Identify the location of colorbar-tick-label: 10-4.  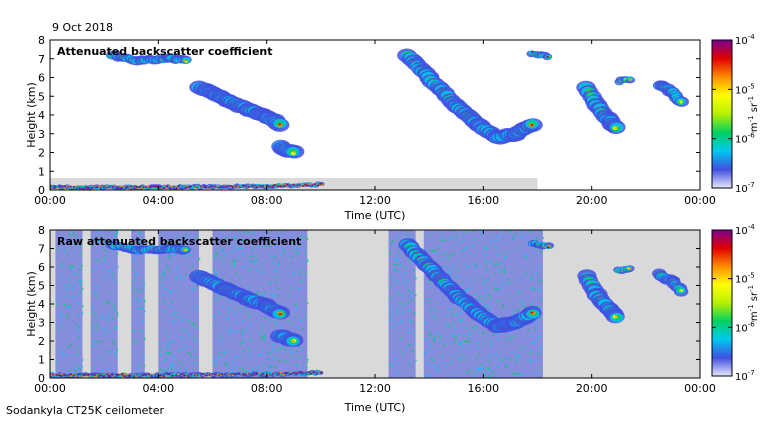
(745, 40).